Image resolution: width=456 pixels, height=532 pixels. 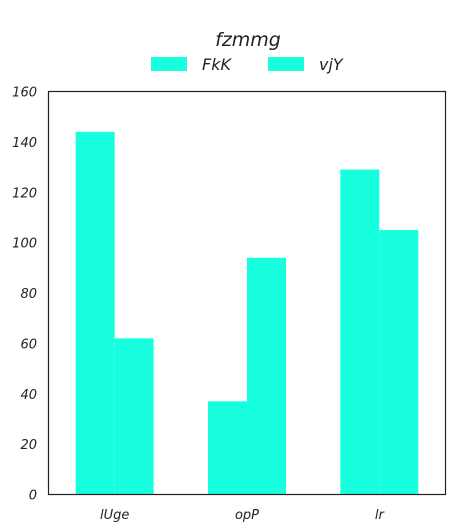 What do you see at coordinates (247, 515) in the screenshot?
I see `x-tick-label: opP` at bounding box center [247, 515].